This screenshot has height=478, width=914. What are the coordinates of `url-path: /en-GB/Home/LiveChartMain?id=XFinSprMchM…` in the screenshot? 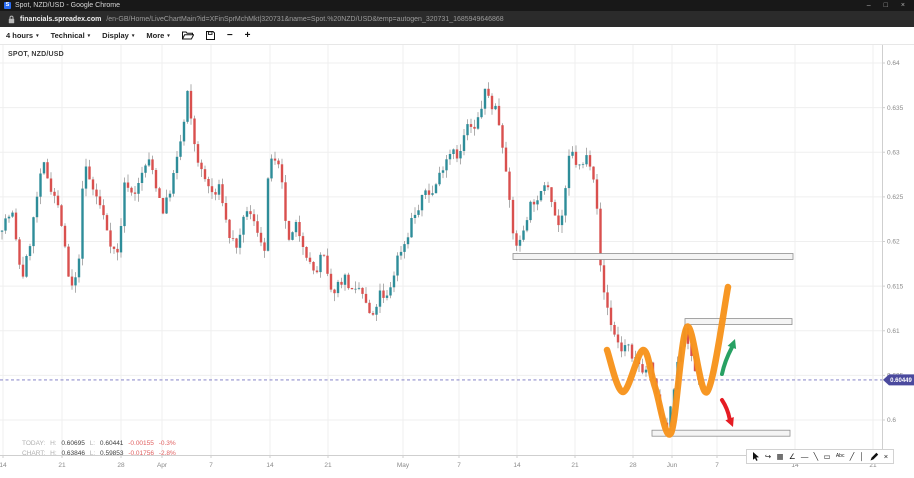 It's located at (305, 19).